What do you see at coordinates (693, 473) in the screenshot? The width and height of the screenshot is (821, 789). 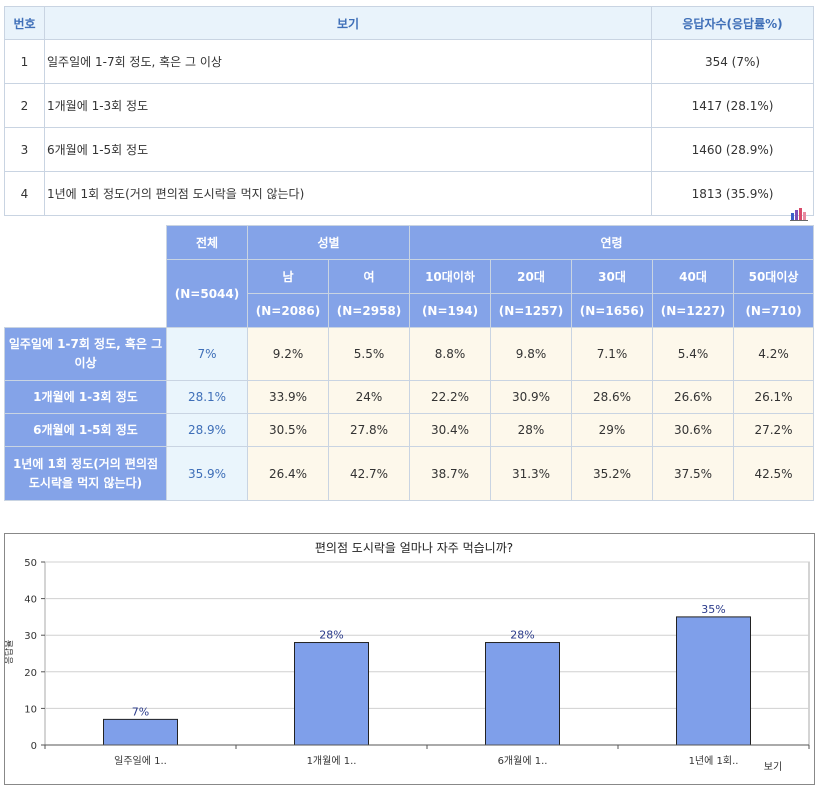 I see `cell-value: 37.5%` at bounding box center [693, 473].